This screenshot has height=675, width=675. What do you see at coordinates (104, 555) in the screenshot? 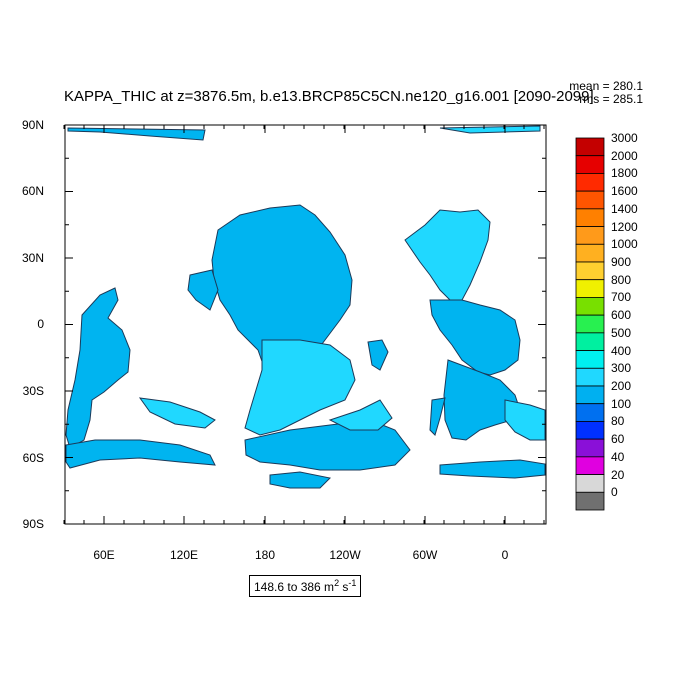
I see `lon-label-60e: 60E` at bounding box center [104, 555].